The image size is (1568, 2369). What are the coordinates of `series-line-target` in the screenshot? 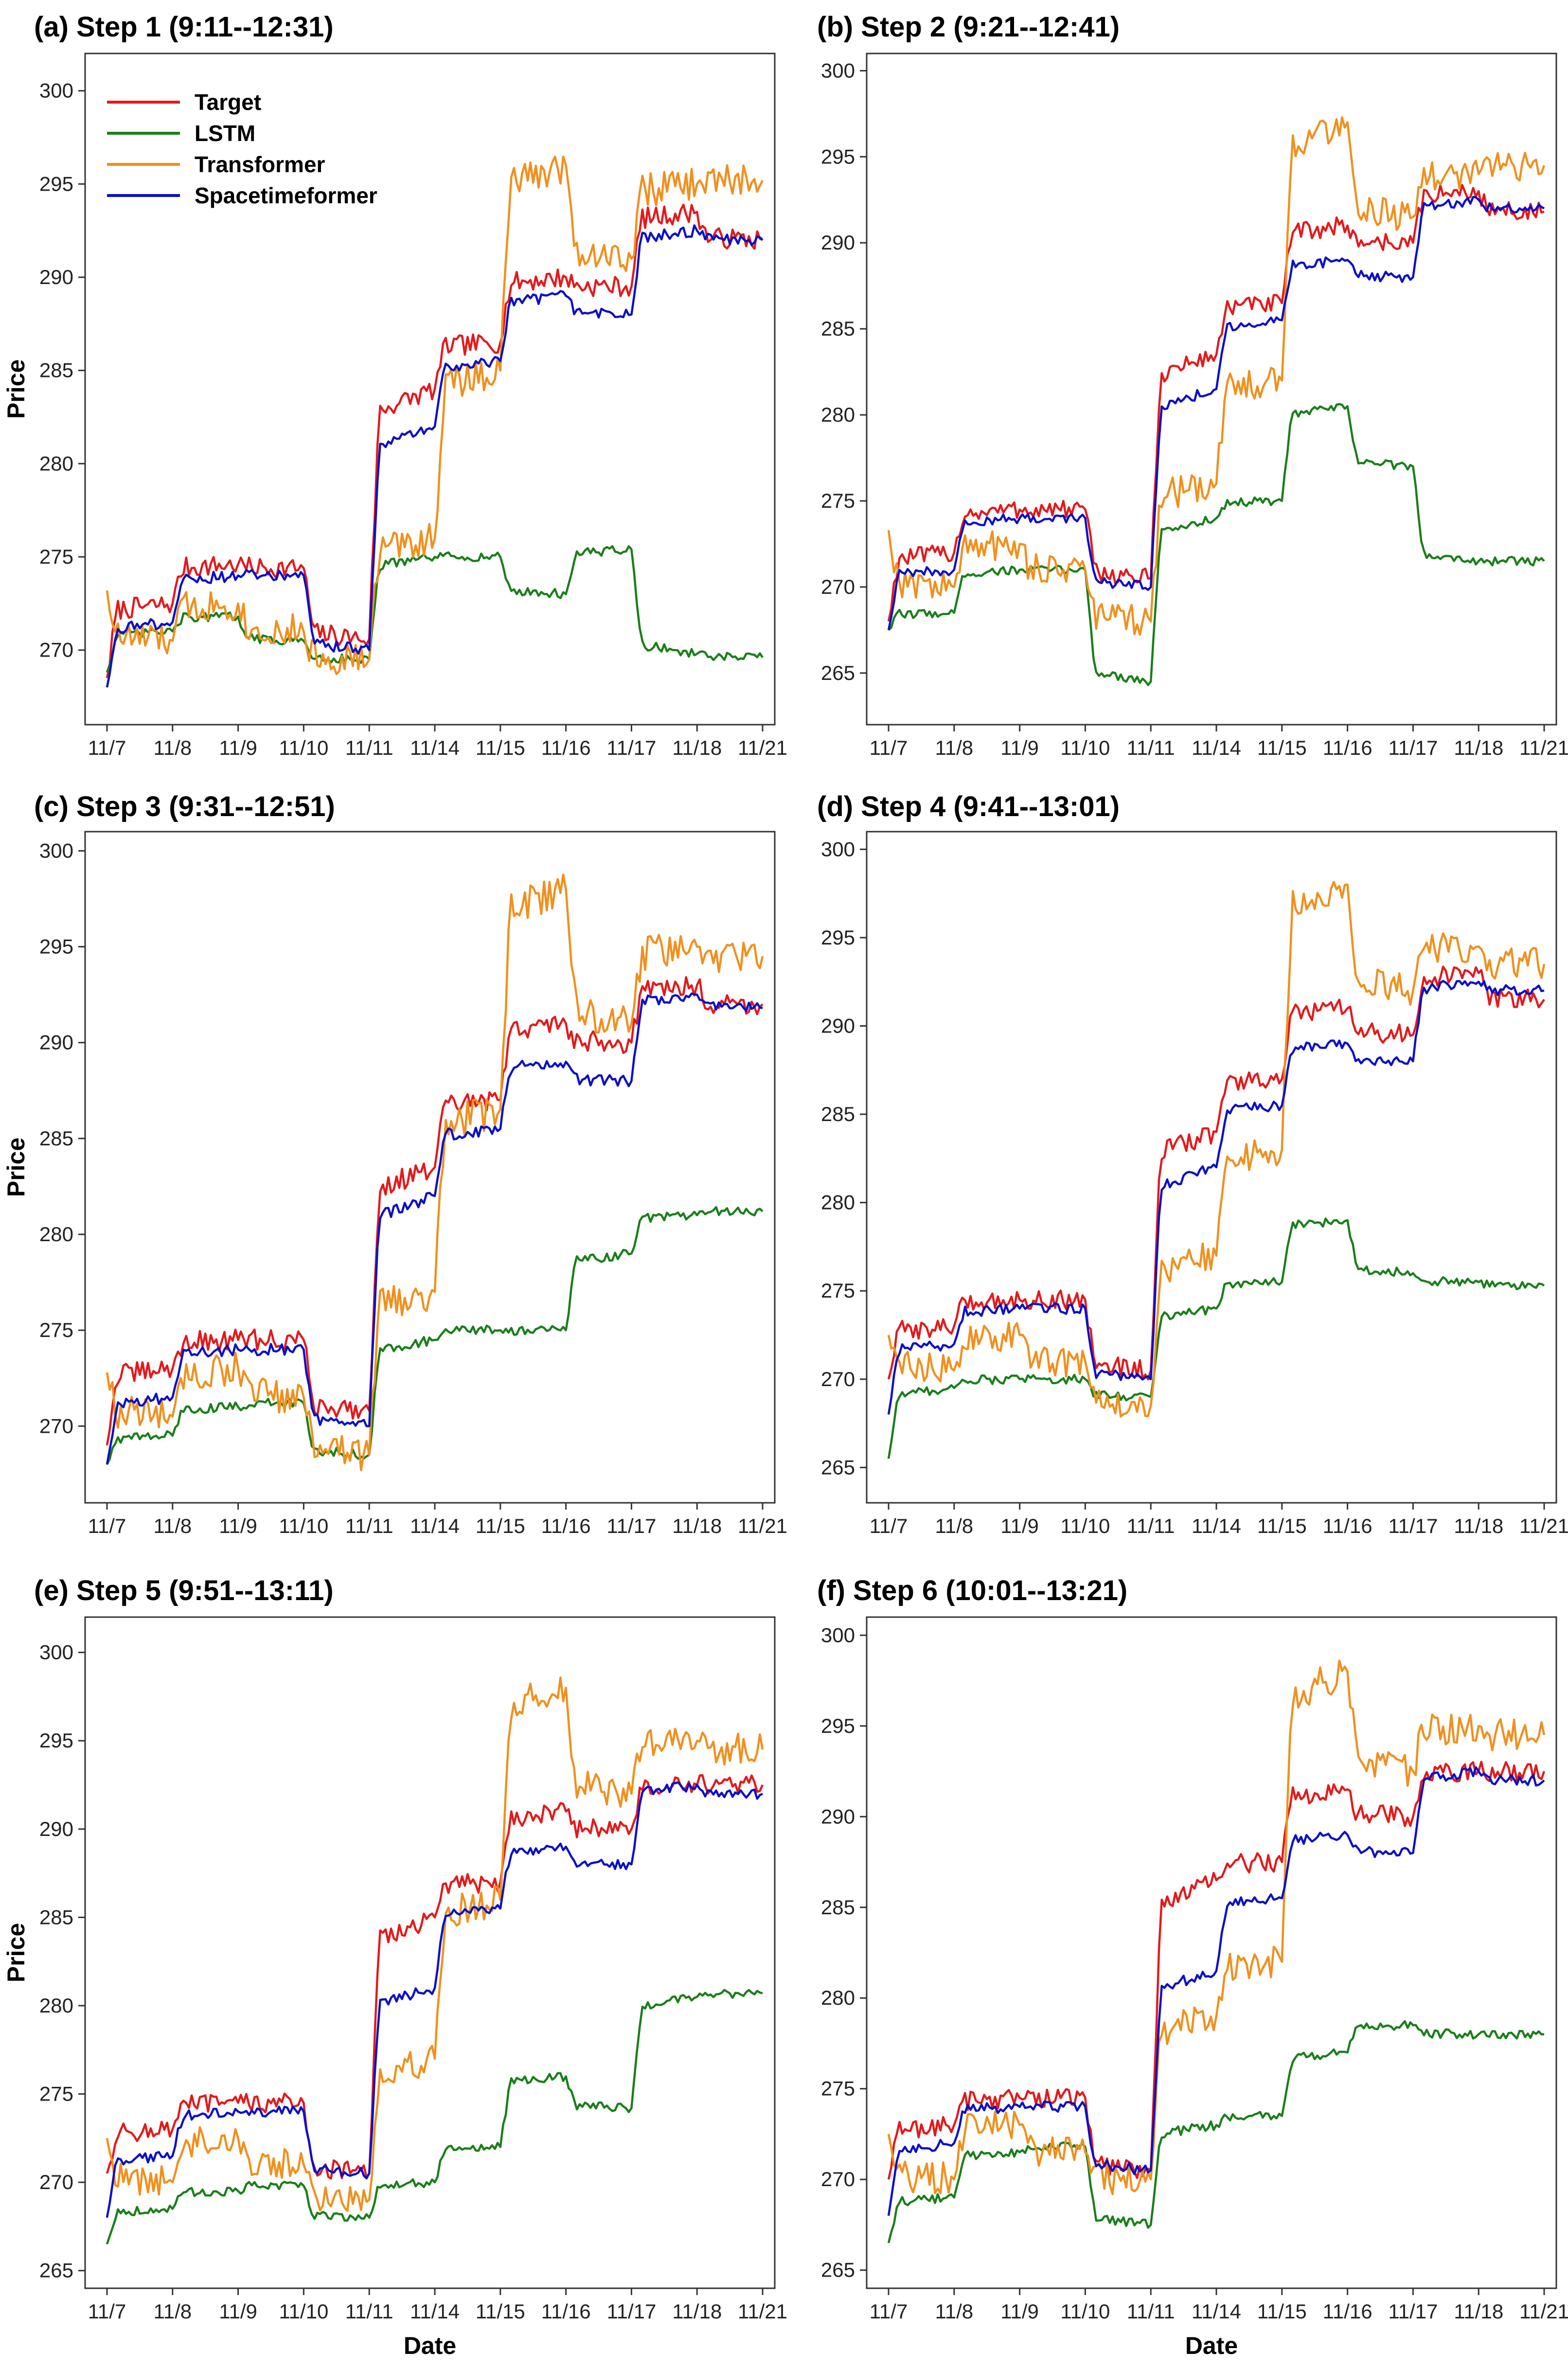 It's located at (435, 1211).